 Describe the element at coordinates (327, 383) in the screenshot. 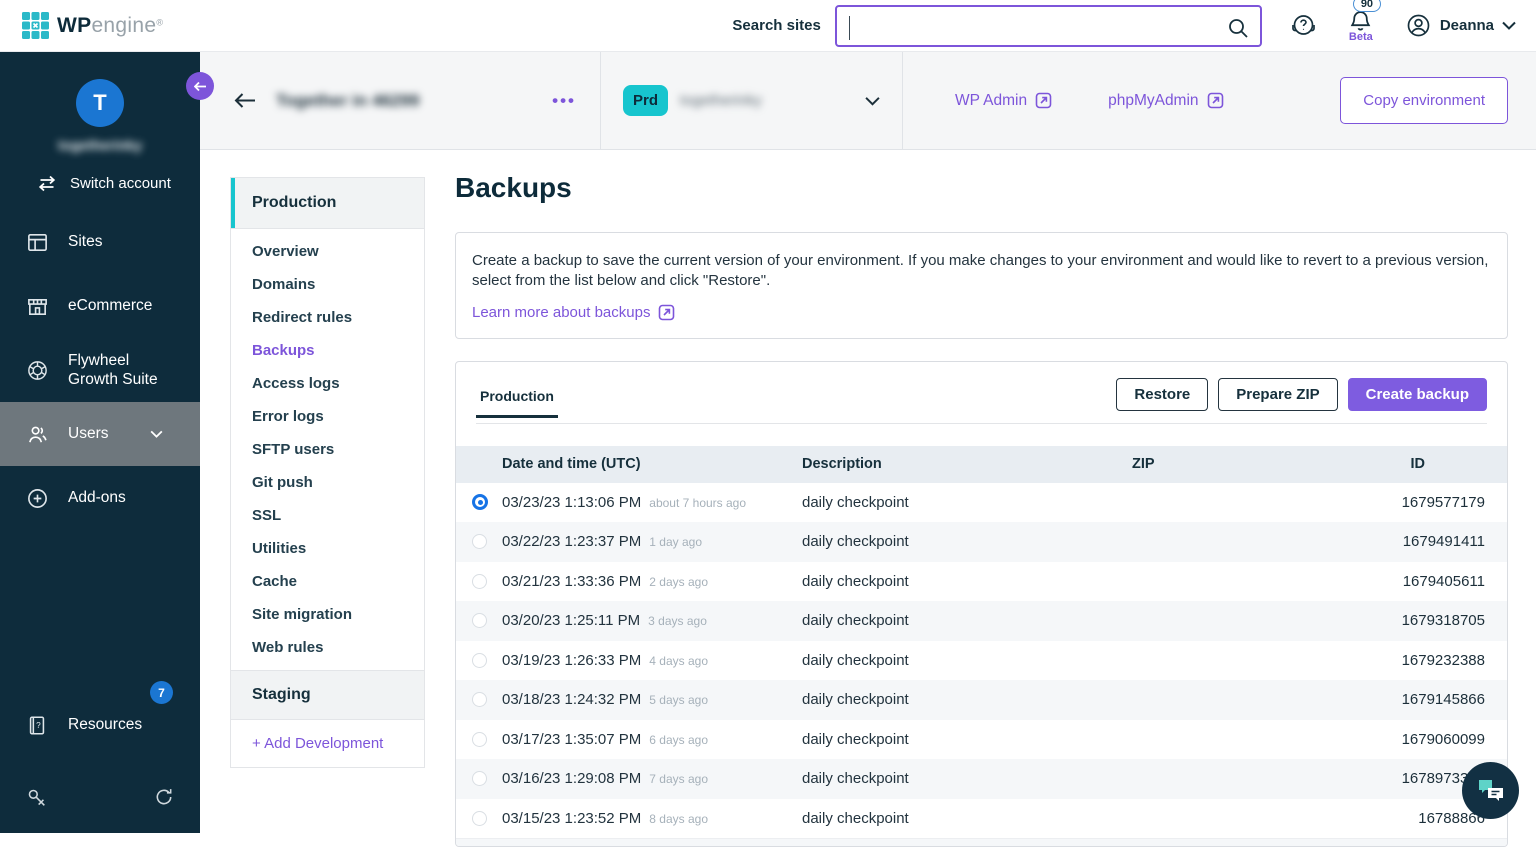

I see `subnav-item: Access logs` at that location.